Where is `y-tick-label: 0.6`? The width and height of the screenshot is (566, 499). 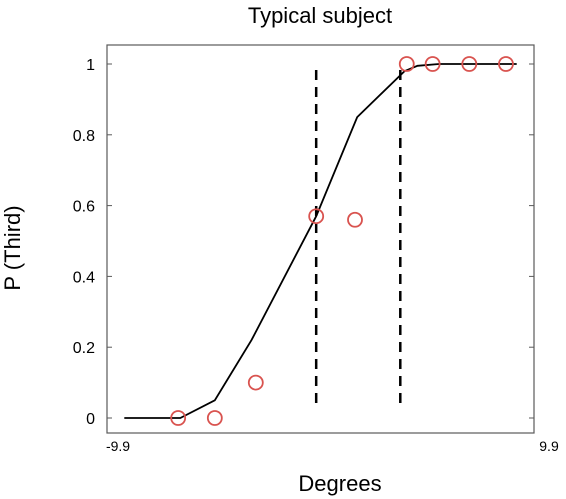
y-tick-label: 0.6 is located at coordinates (84, 207).